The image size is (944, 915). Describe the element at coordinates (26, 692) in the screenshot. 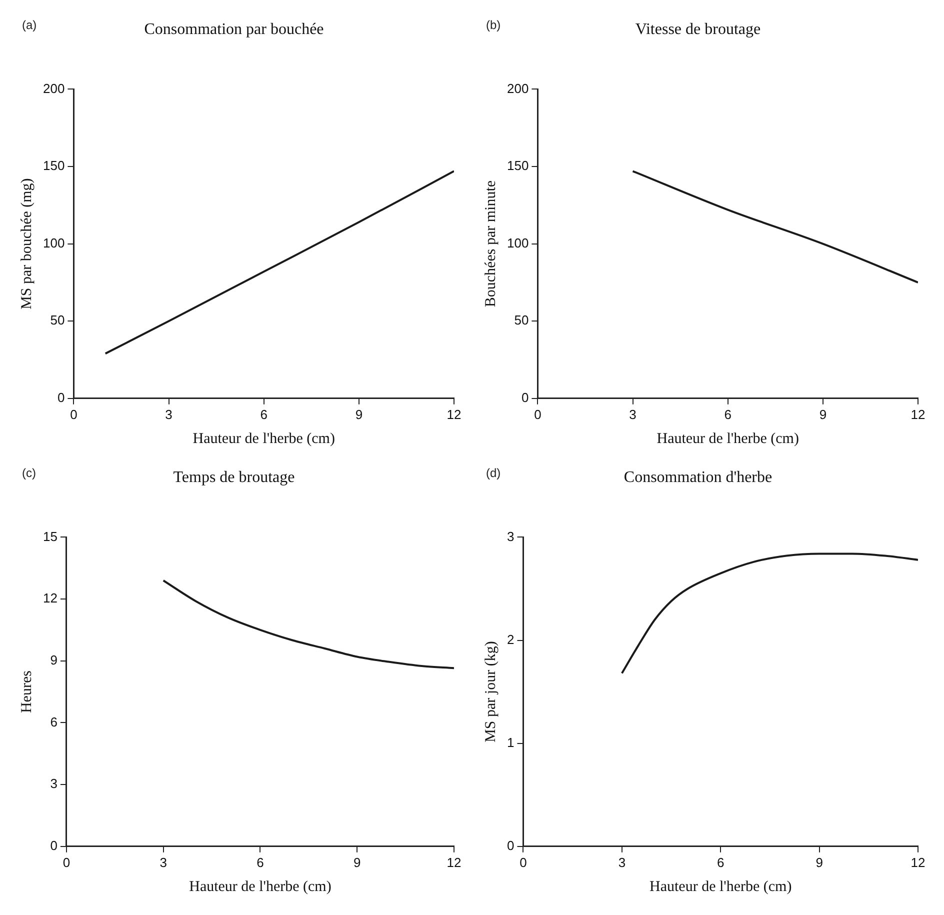

I see `y-axis-title: Heures` at that location.